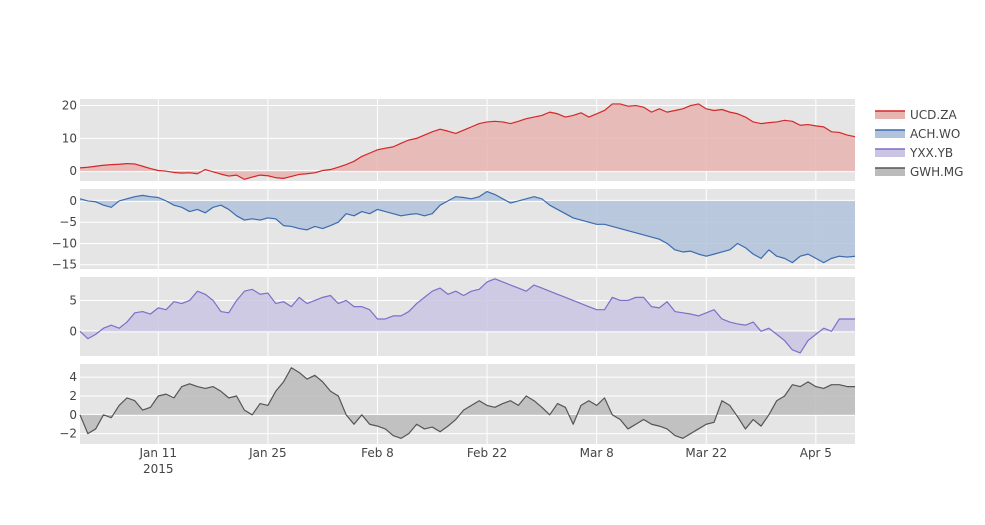 The height and width of the screenshot is (525, 985). What do you see at coordinates (933, 115) in the screenshot?
I see `legend-label: UCD.ZA` at bounding box center [933, 115].